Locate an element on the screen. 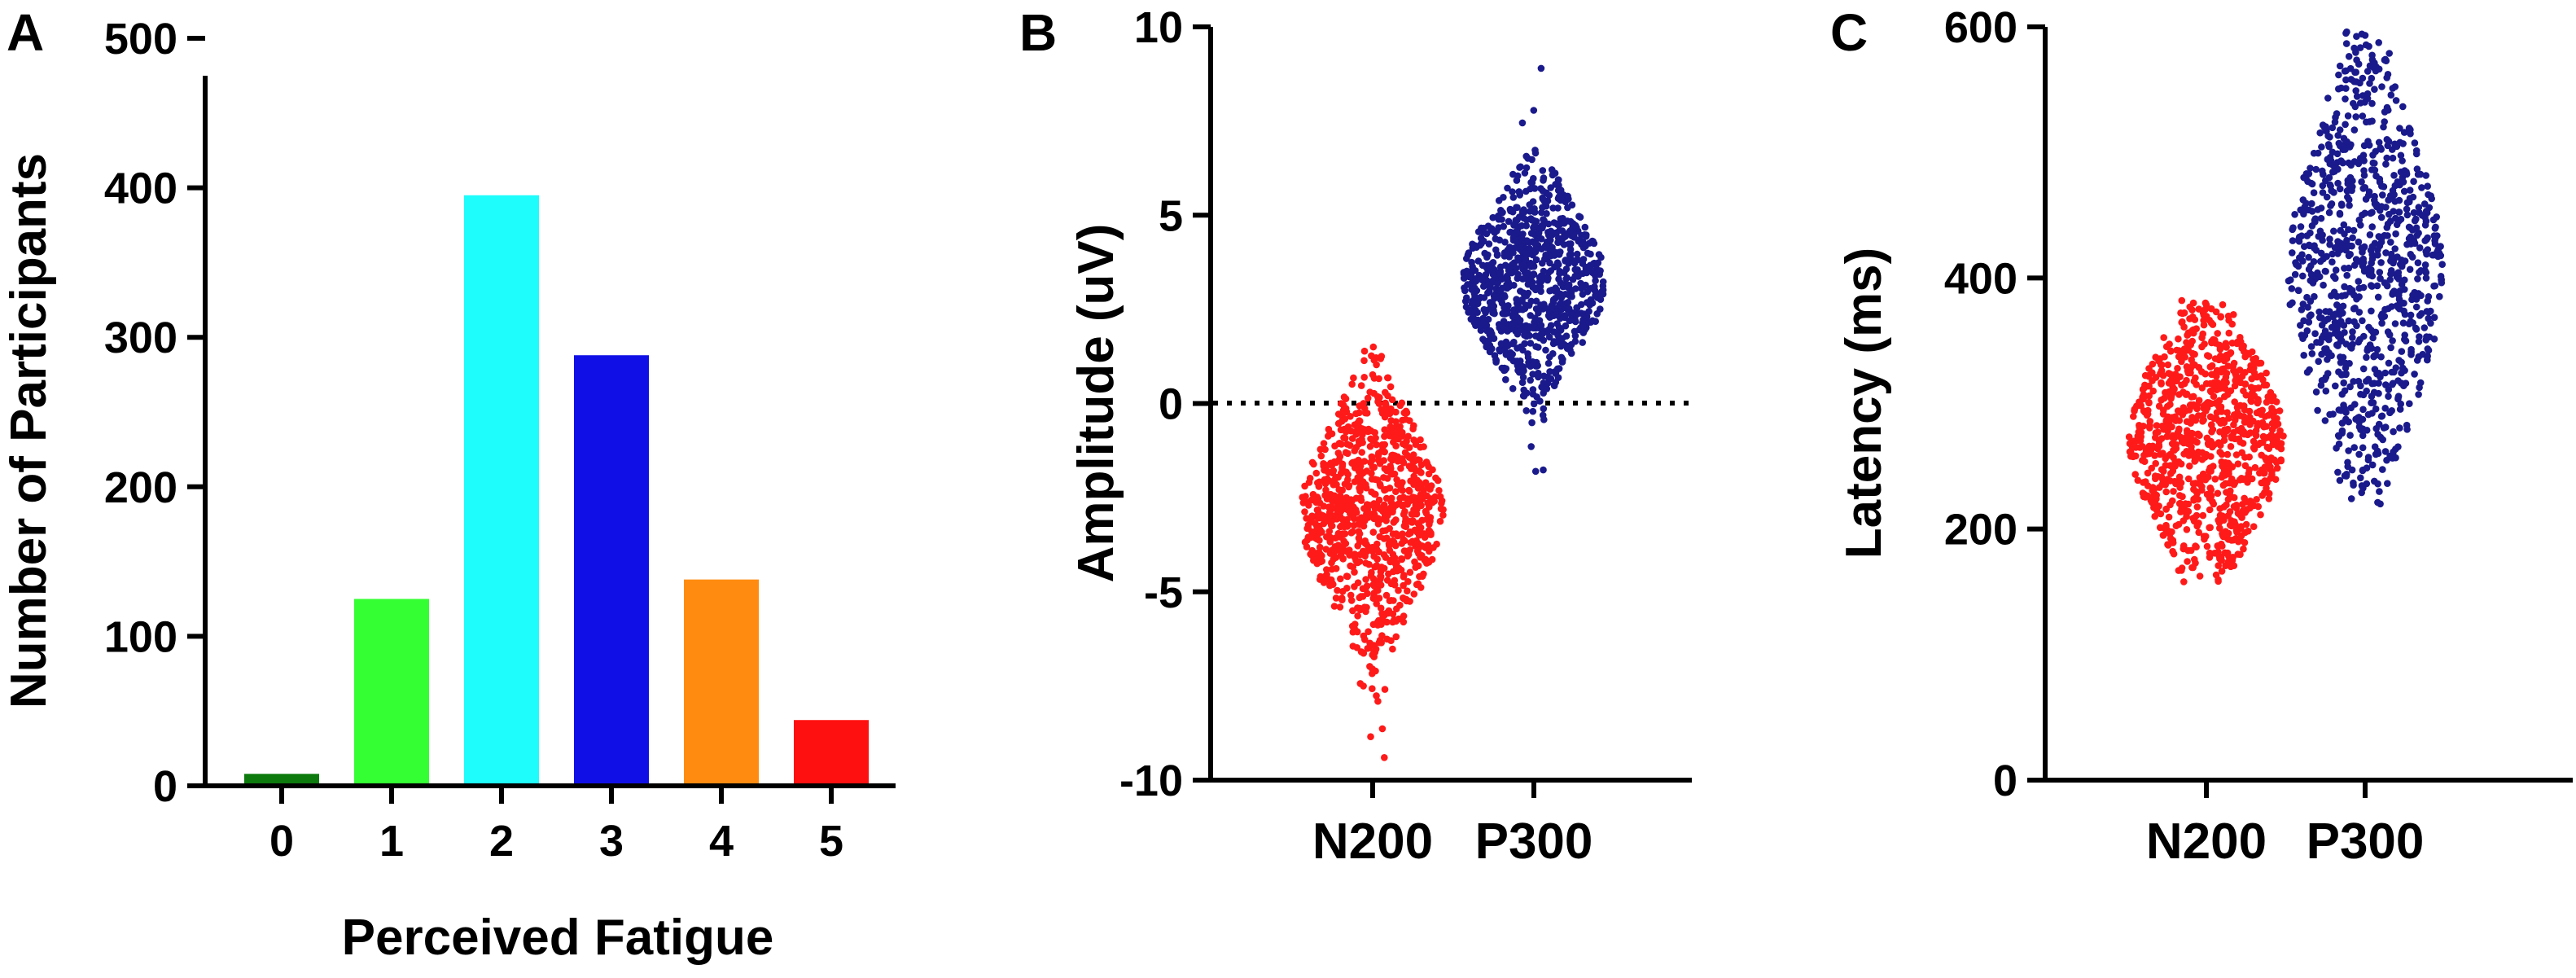 The width and height of the screenshot is (2576, 978). x-tick-label: 2 is located at coordinates (501, 841).